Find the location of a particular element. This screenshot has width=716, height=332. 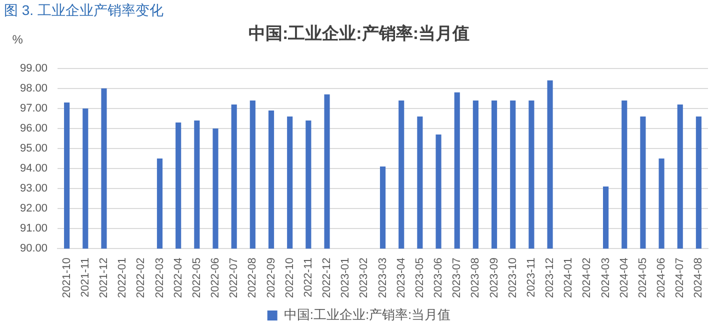

x-tick-label: 2023-04 is located at coordinates (401, 278).